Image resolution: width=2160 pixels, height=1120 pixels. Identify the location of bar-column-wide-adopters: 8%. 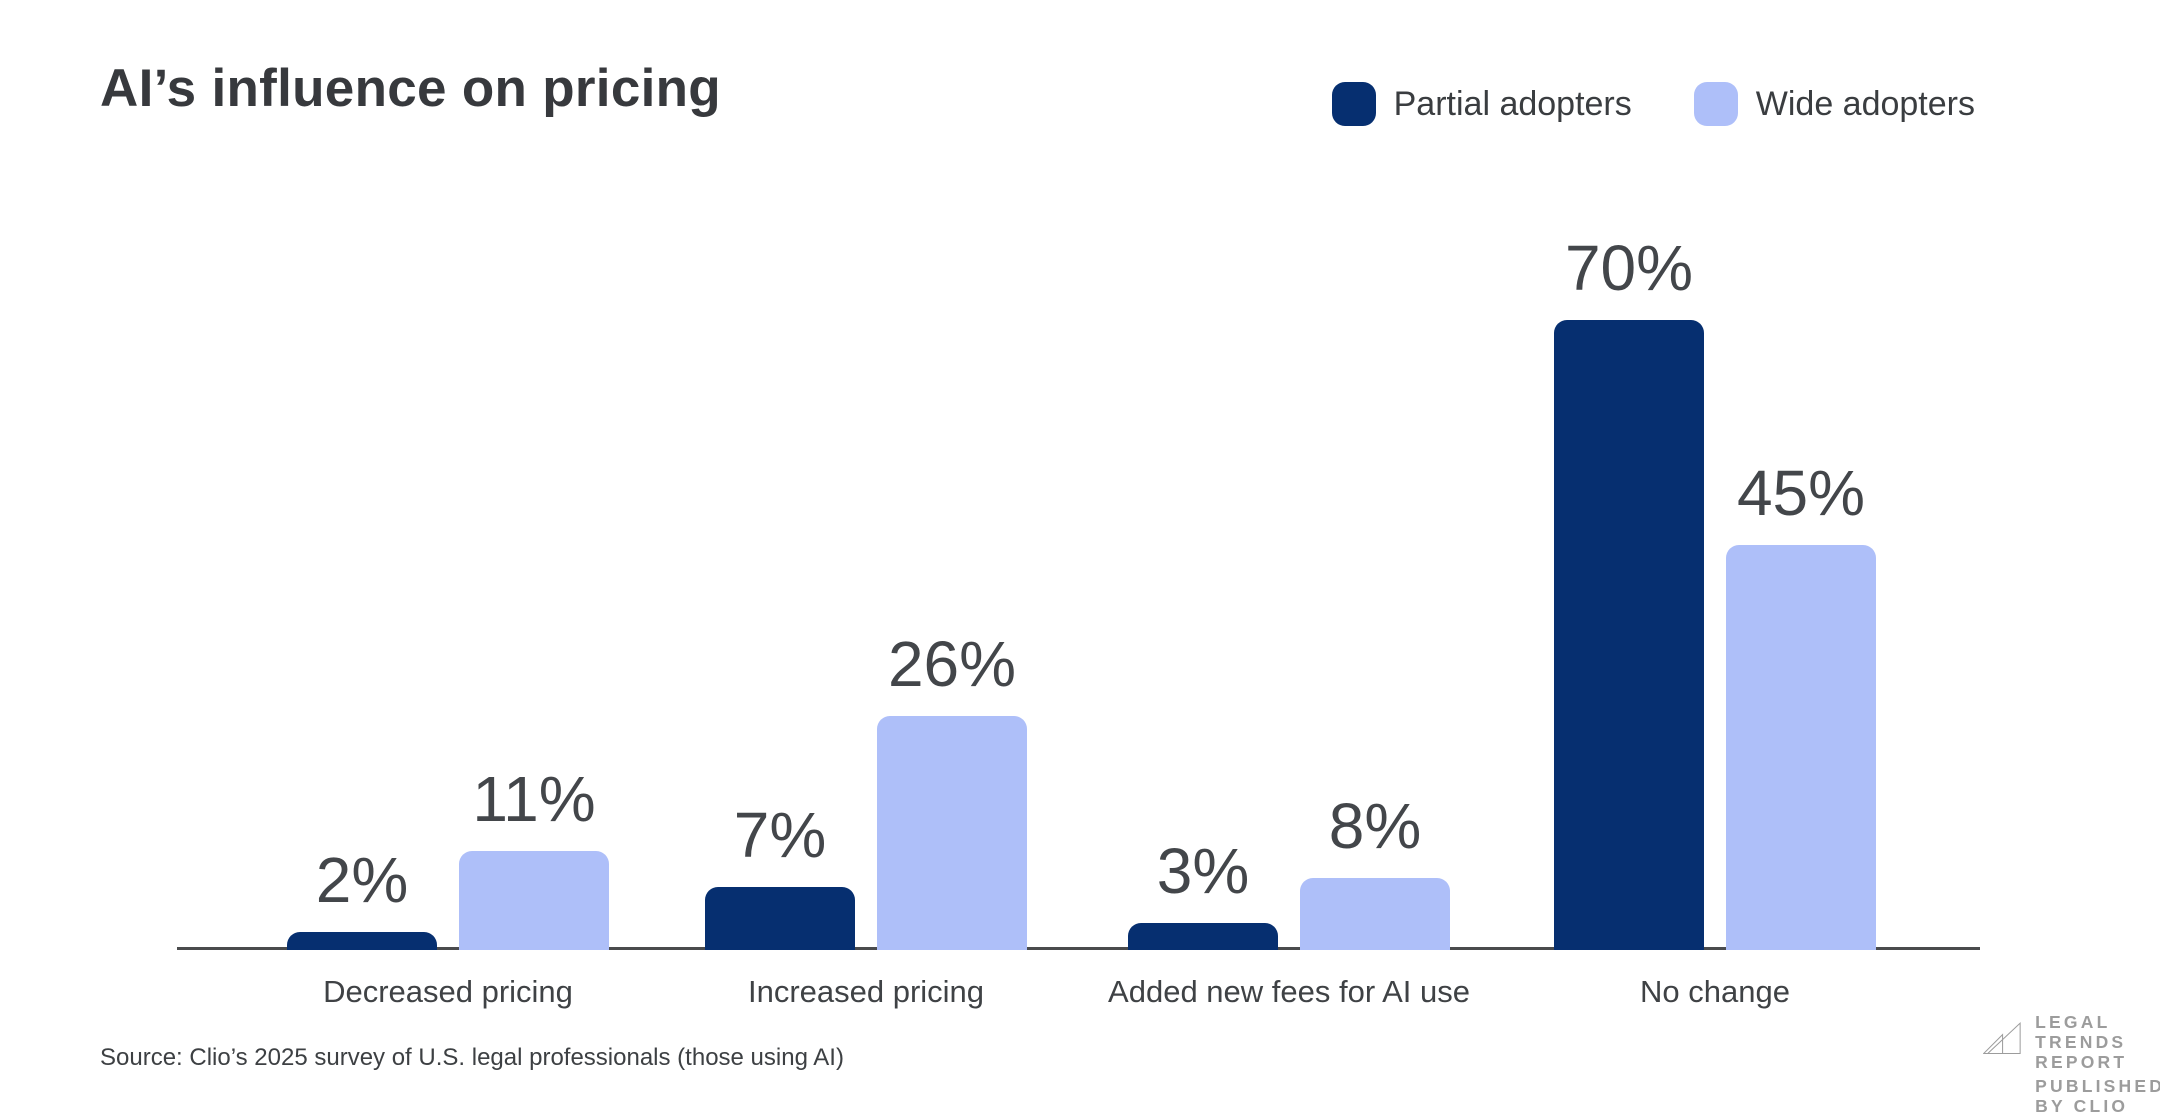
(1375, 872).